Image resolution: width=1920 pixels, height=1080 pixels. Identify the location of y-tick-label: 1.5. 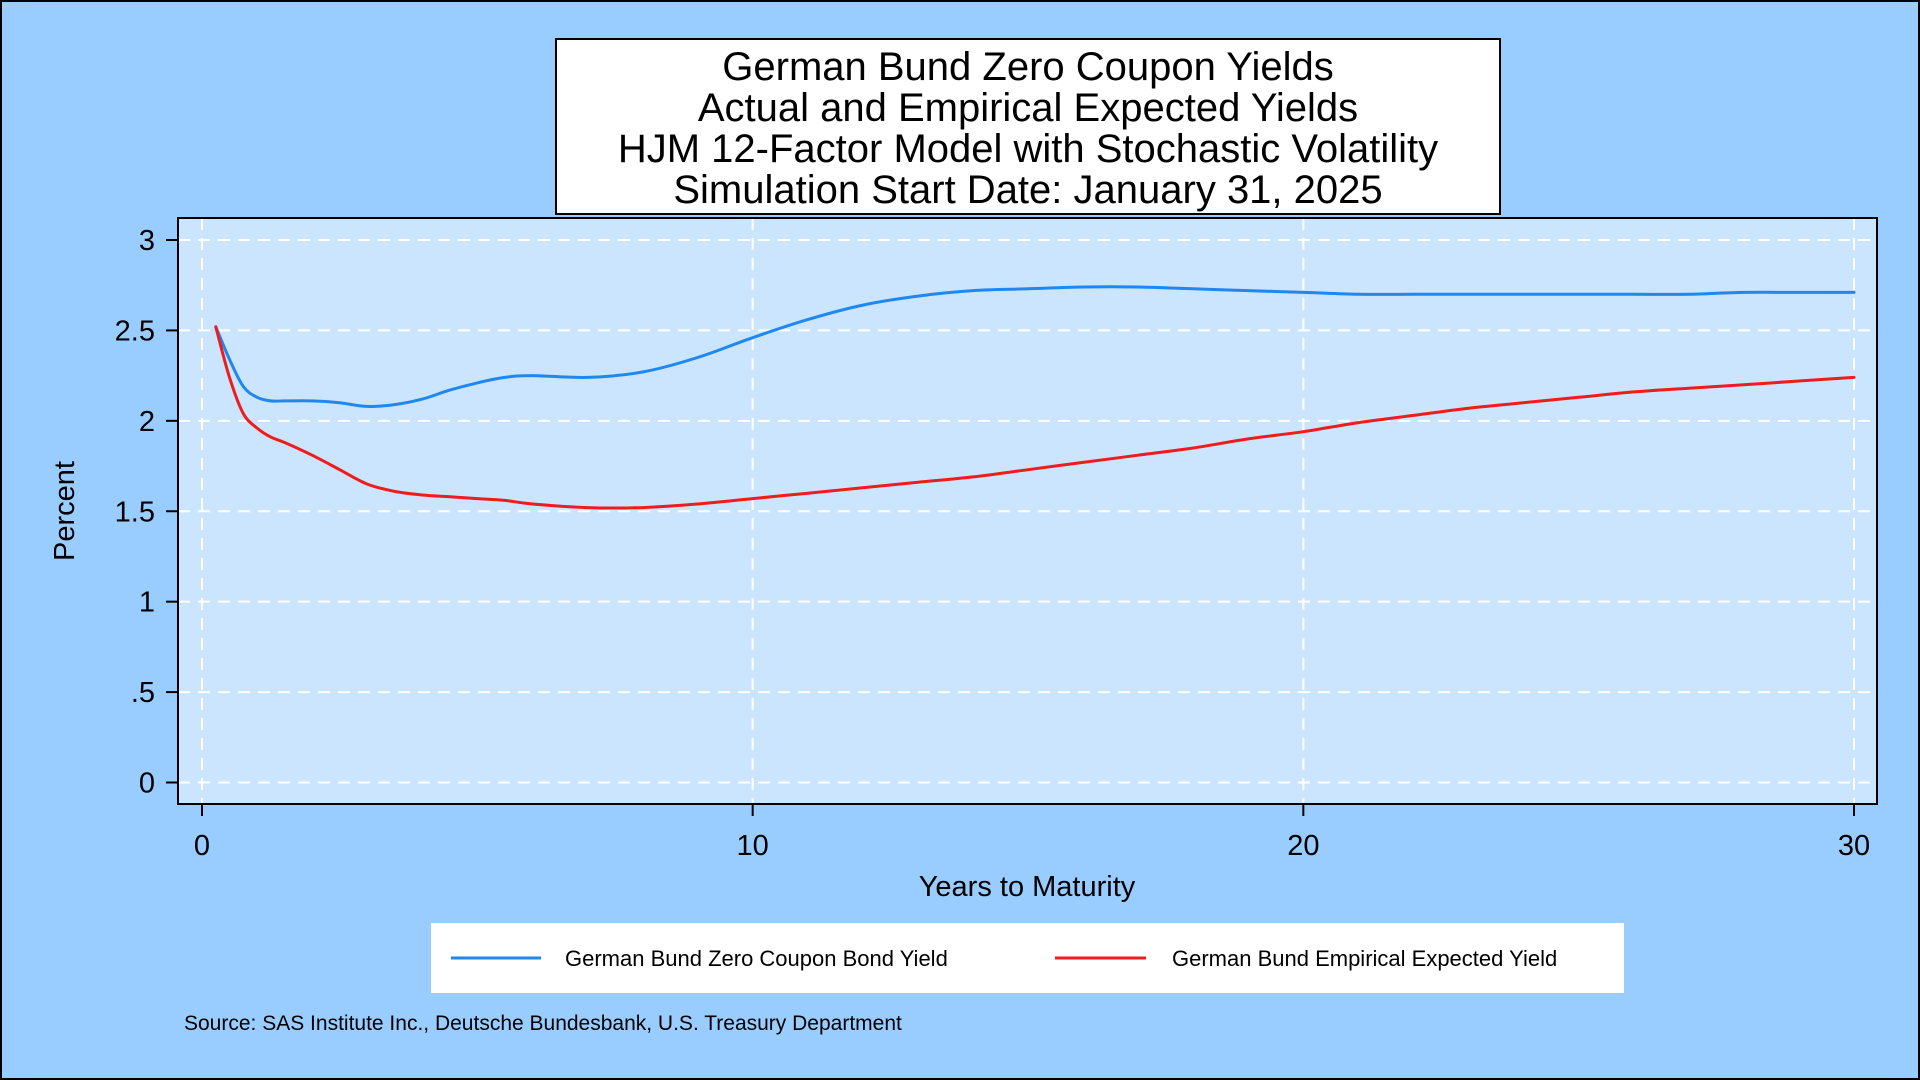
(135, 512).